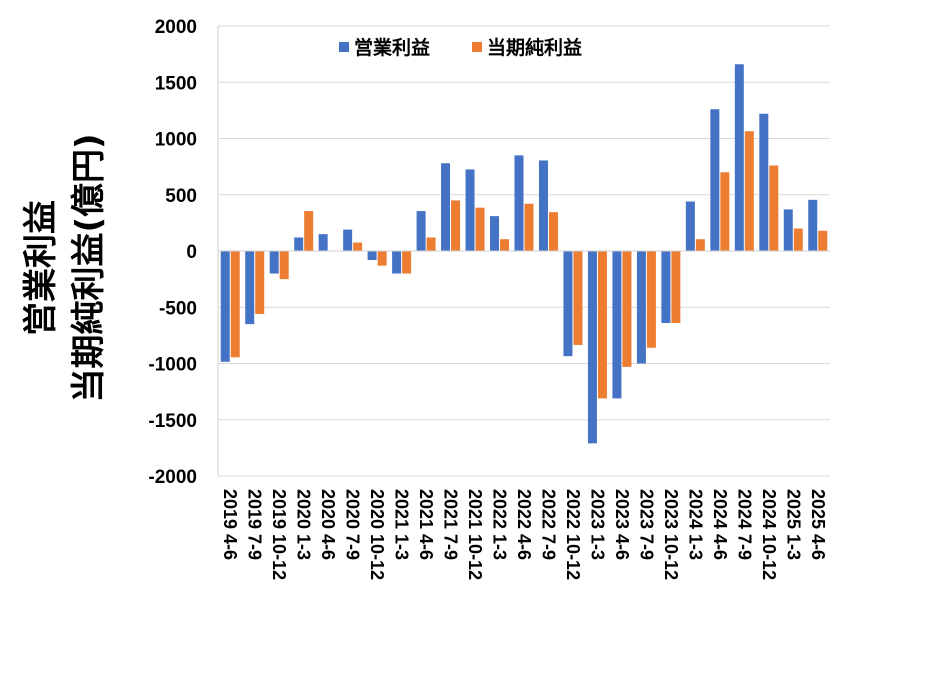 The width and height of the screenshot is (926, 675). I want to click on legend-swatch-operating-profit, so click(344, 47).